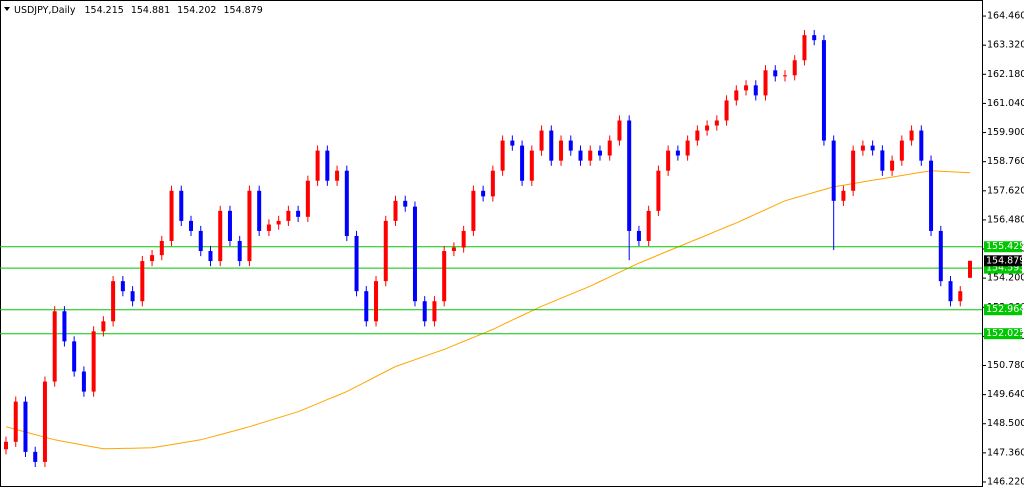 The height and width of the screenshot is (488, 1024). What do you see at coordinates (1005, 219) in the screenshot?
I see `y-tick-label: 156.480` at bounding box center [1005, 219].